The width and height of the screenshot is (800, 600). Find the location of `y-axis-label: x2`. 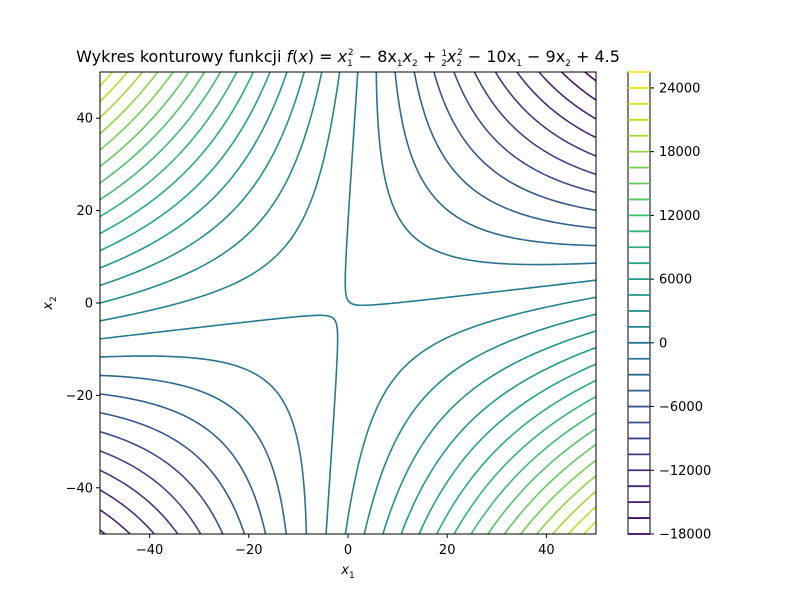

y-axis-label: x2 is located at coordinates (50, 303).